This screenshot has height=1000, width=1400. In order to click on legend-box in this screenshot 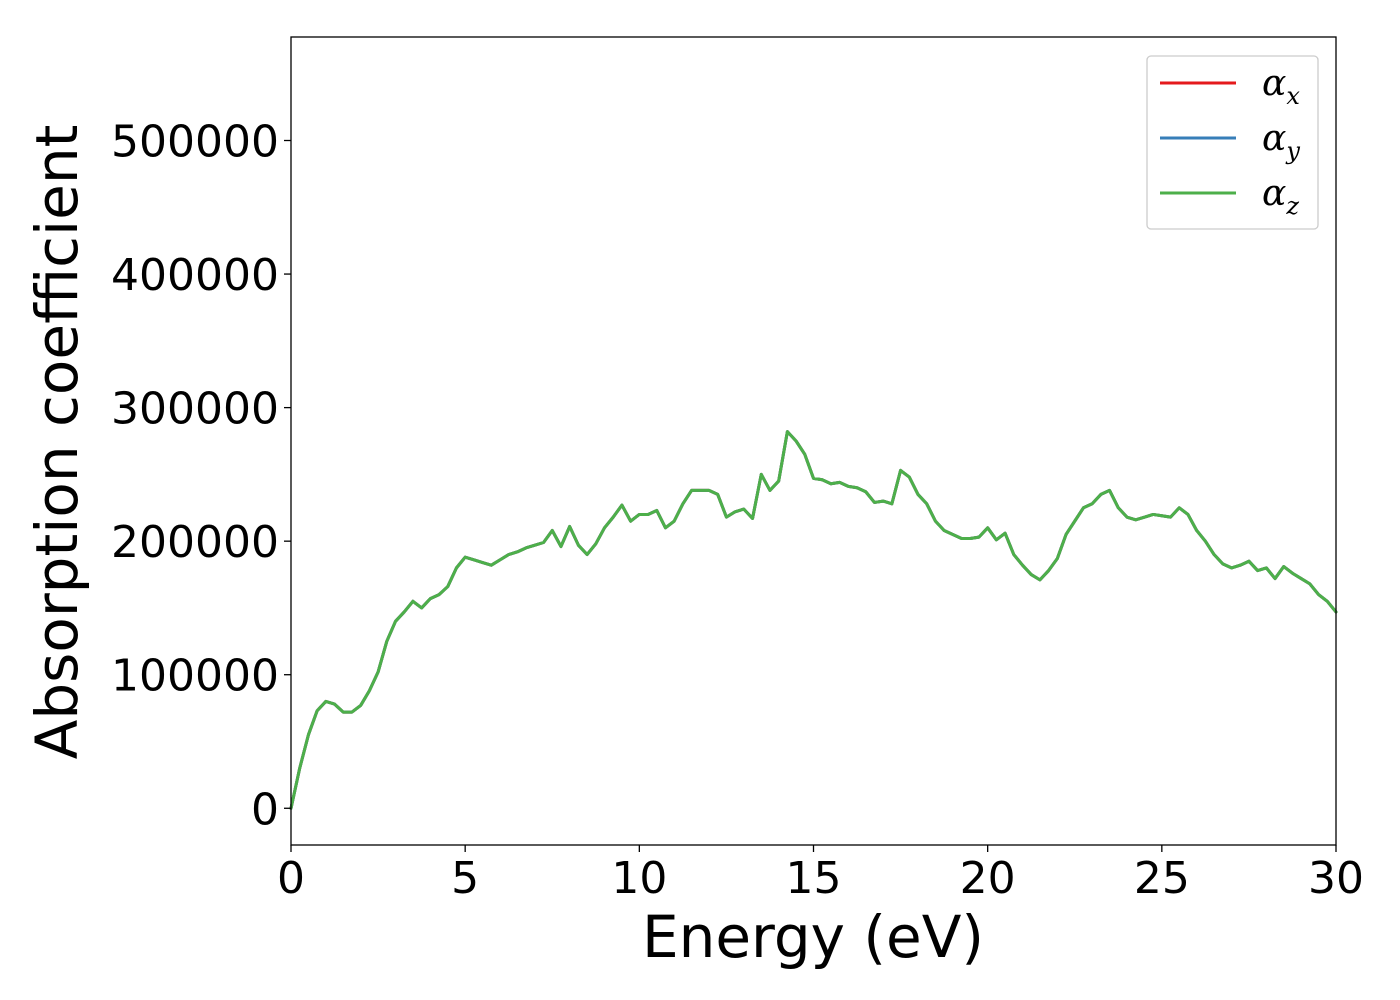, I will do `click(1232, 142)`.